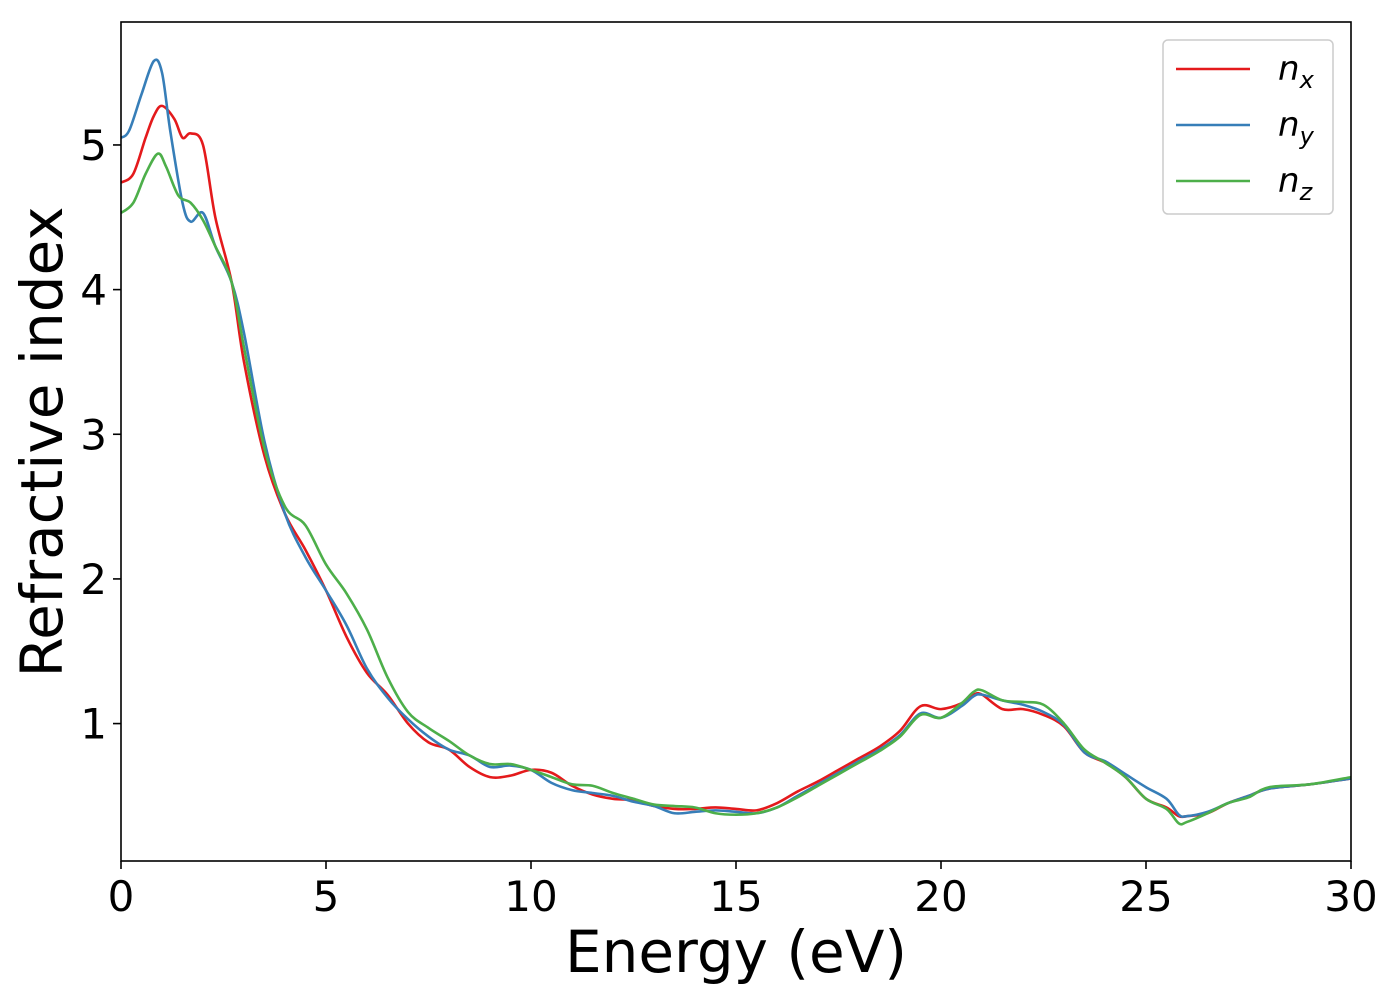  I want to click on x-tick-label: 0, so click(121, 896).